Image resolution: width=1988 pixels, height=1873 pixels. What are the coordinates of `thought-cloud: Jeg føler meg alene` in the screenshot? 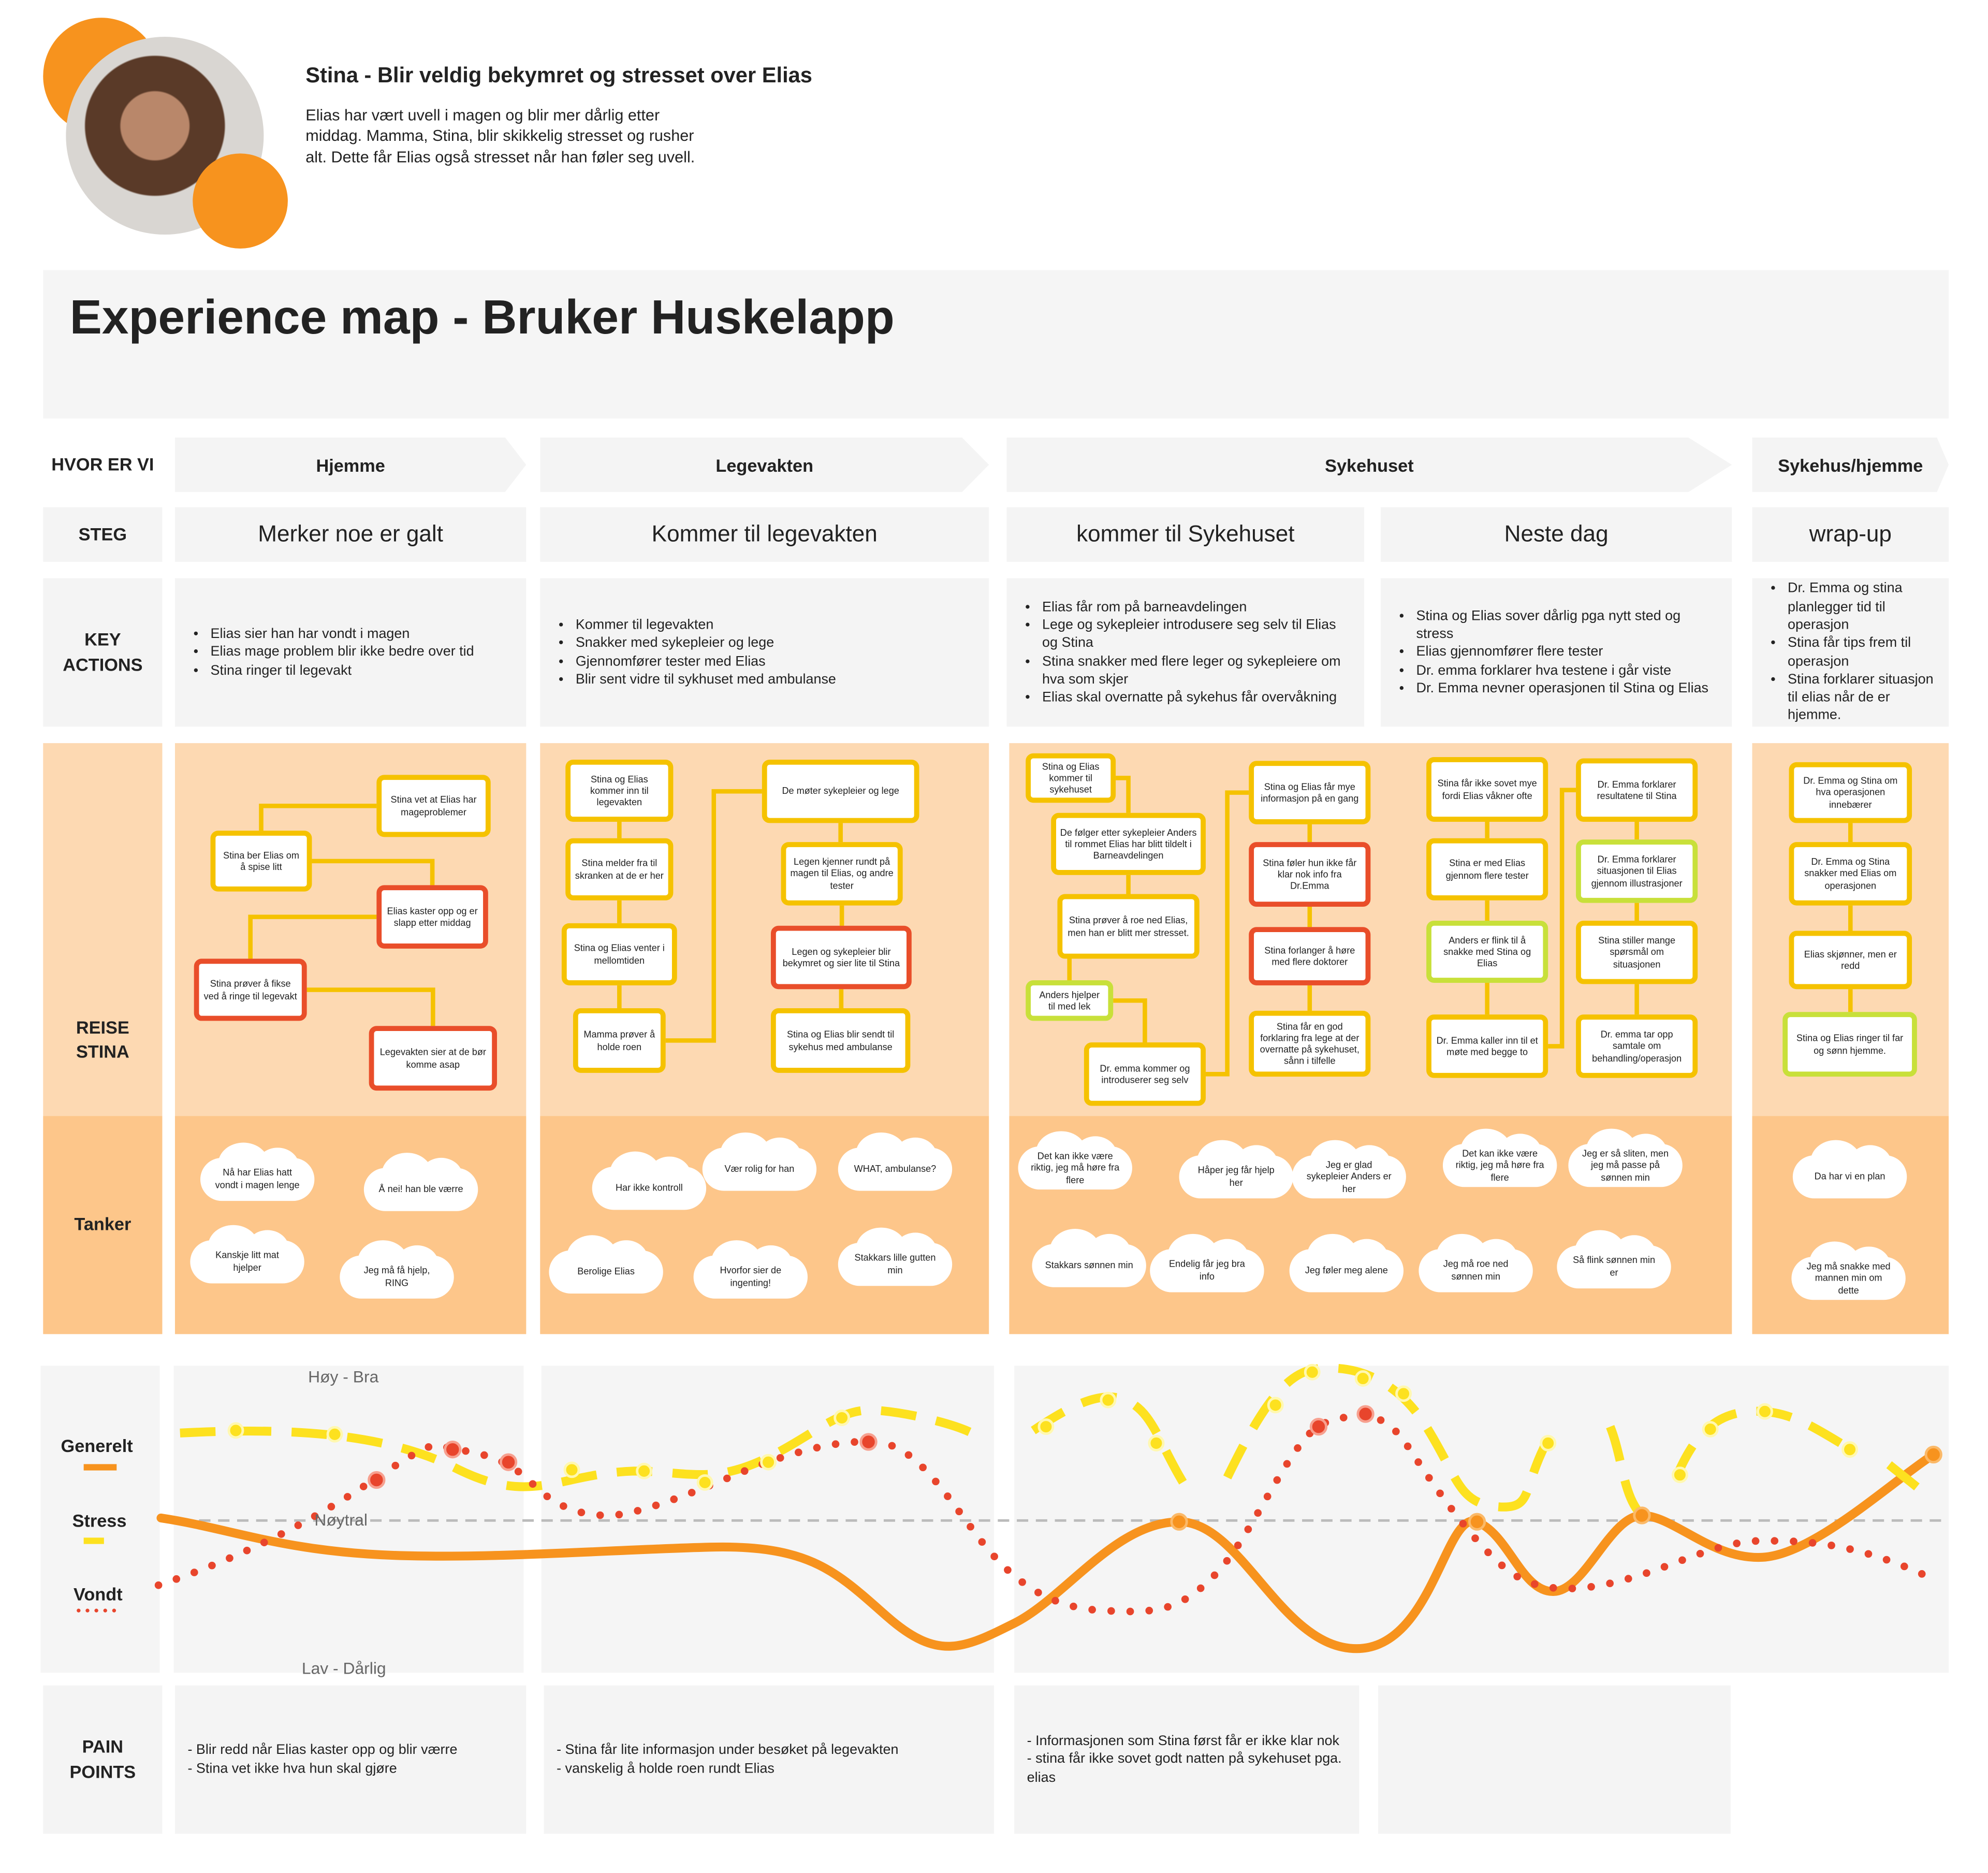 It's located at (1346, 1263).